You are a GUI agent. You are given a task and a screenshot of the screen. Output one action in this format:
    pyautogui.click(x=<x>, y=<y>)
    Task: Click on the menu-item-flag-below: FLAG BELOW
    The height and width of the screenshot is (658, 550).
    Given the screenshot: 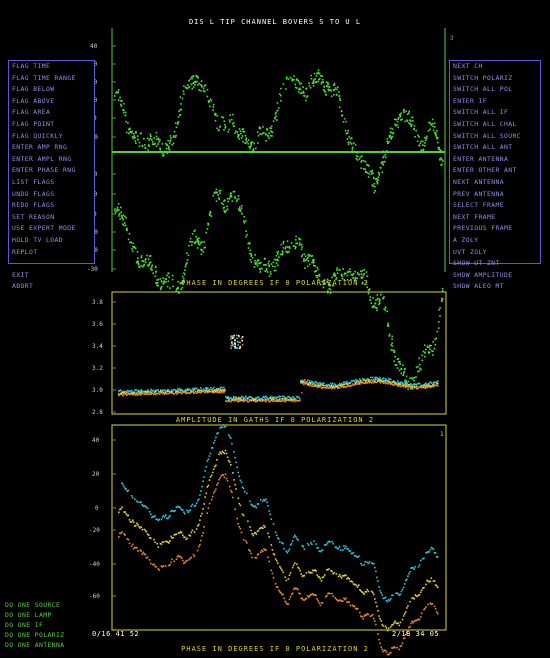 What is the action you would take?
    pyautogui.click(x=33, y=89)
    